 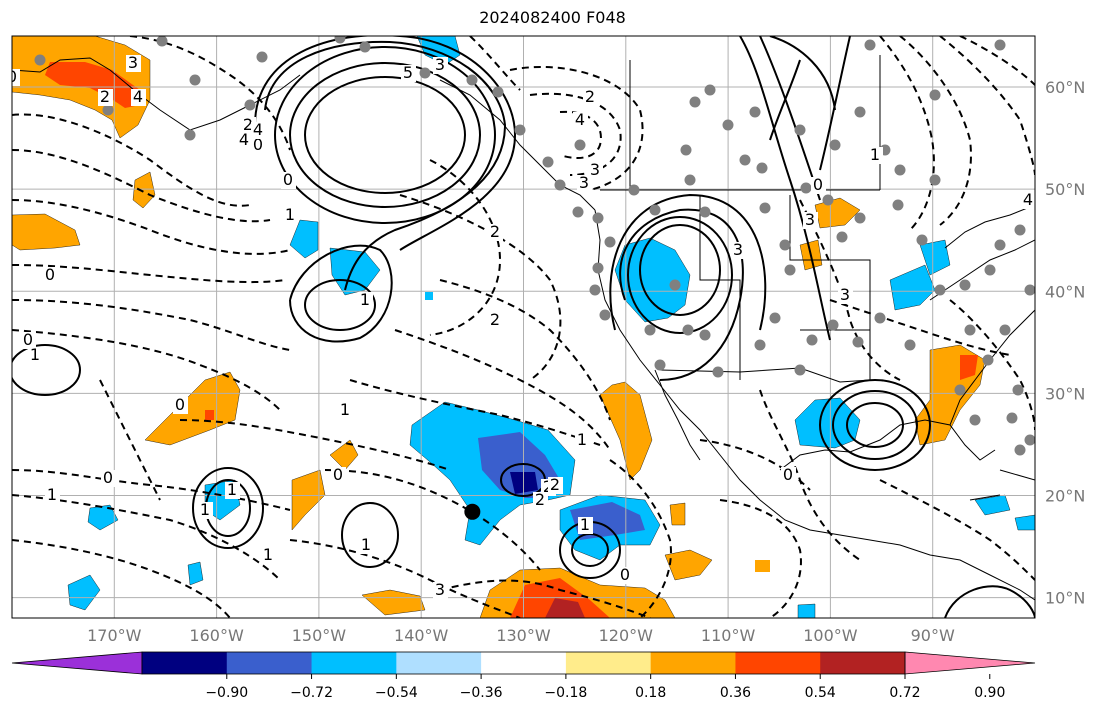 I want to click on lon-label: 110°W, so click(x=728, y=635).